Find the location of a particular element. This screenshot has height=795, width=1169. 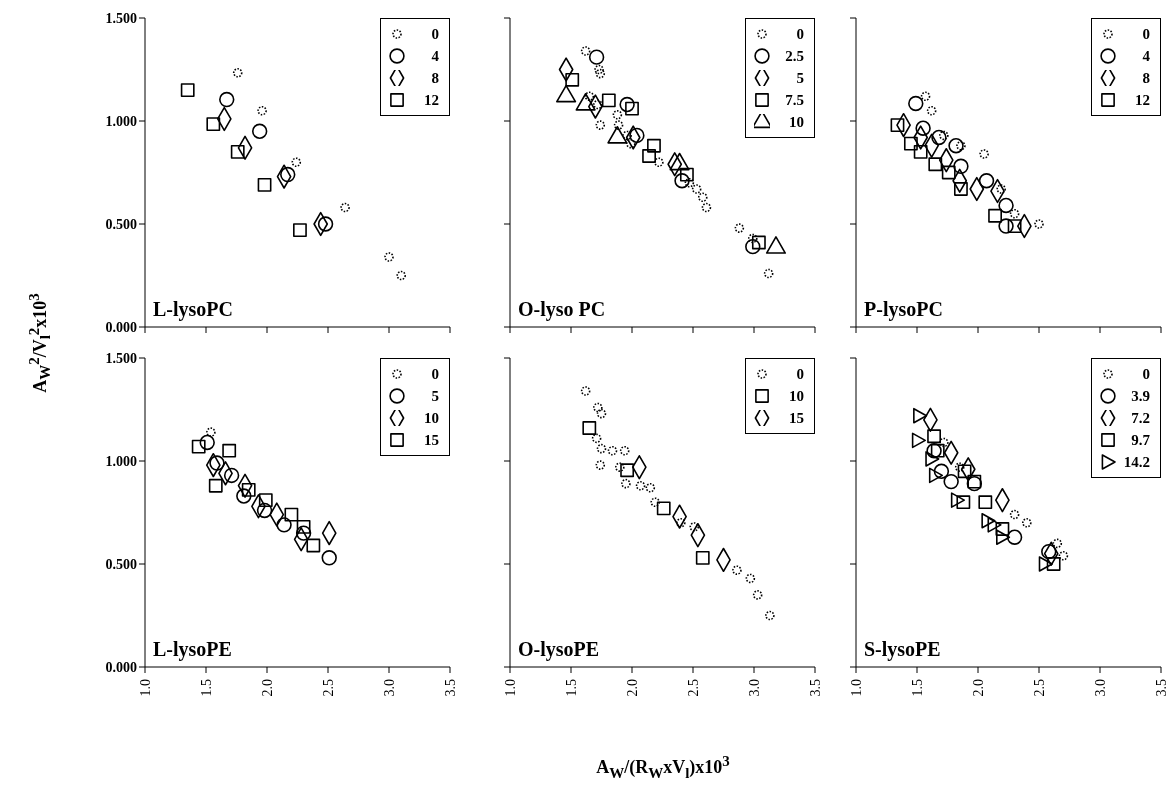

y-tick-label: 0.000 is located at coordinates (121, 327).